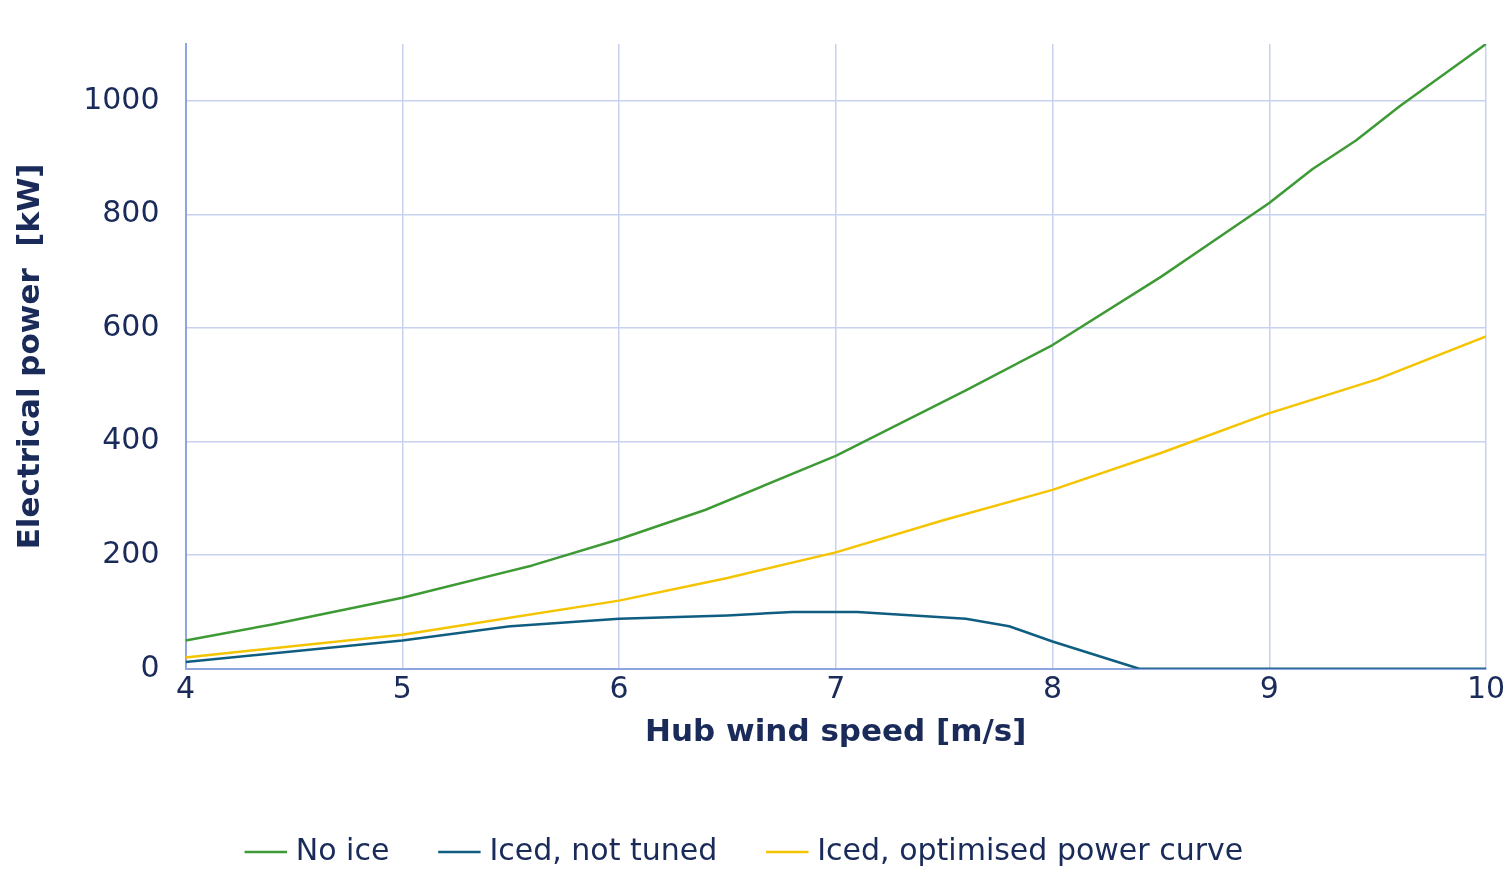 The height and width of the screenshot is (881, 1510). Describe the element at coordinates (619, 687) in the screenshot. I see `x-tick-label: 6` at that location.